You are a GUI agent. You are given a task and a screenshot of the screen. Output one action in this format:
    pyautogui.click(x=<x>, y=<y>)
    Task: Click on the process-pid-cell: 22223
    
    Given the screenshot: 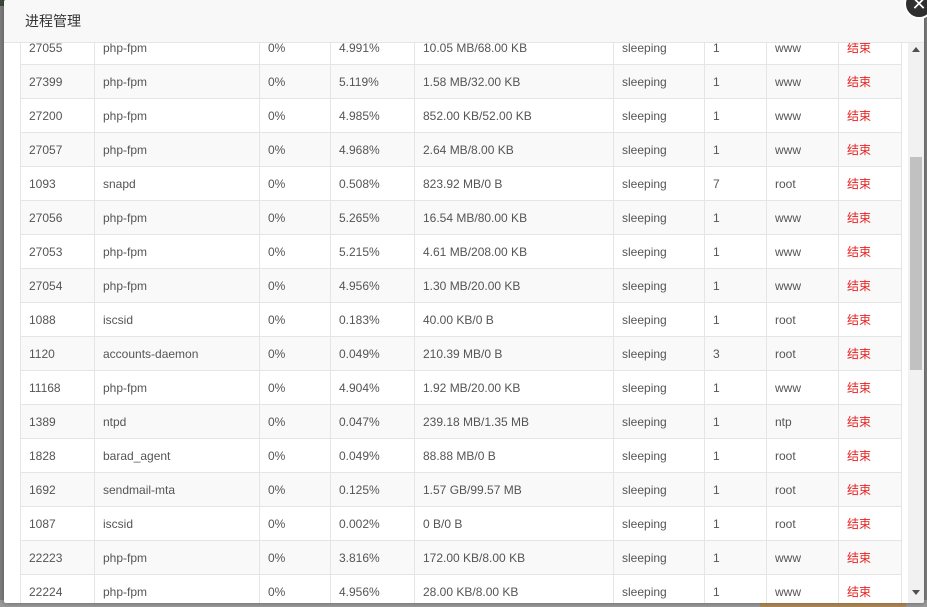 What is the action you would take?
    pyautogui.click(x=57, y=557)
    